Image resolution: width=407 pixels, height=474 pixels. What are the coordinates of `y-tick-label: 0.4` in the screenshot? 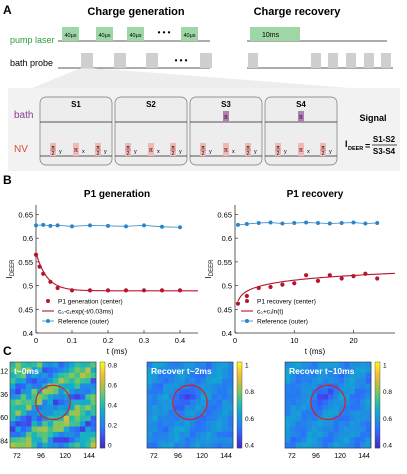 It's located at (227, 333).